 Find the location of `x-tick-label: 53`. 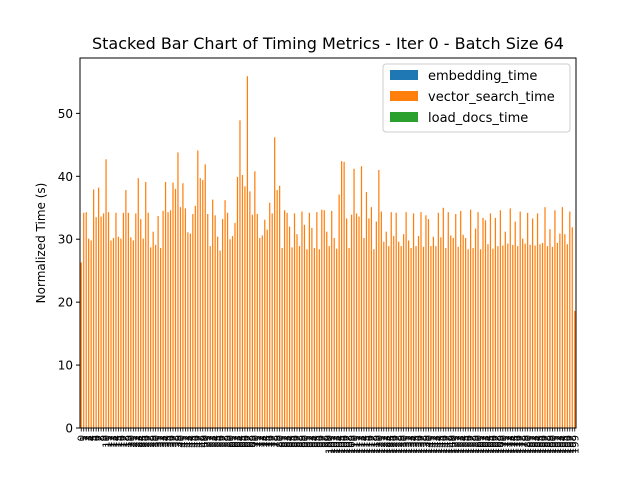

x-tick-label: 53 is located at coordinates (213, 441).